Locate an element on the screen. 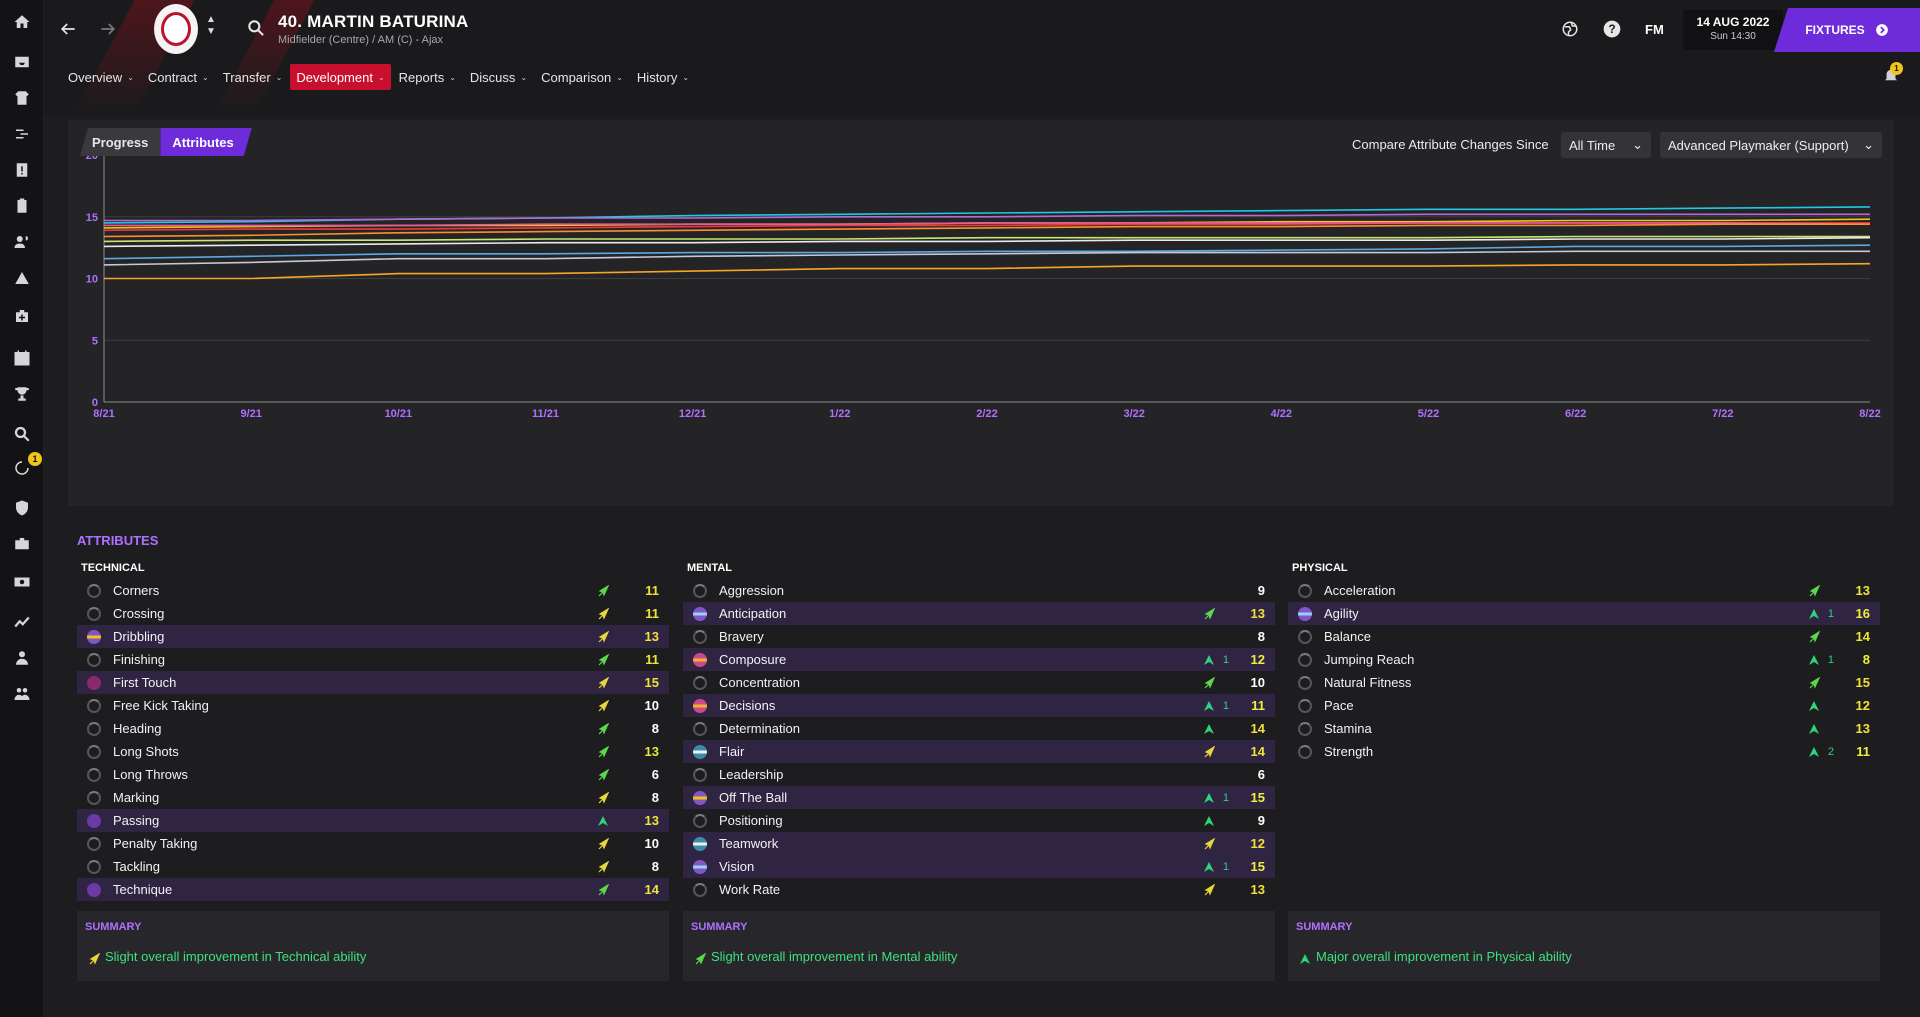 The height and width of the screenshot is (1017, 1920). scouting-icon is located at coordinates (22, 434).